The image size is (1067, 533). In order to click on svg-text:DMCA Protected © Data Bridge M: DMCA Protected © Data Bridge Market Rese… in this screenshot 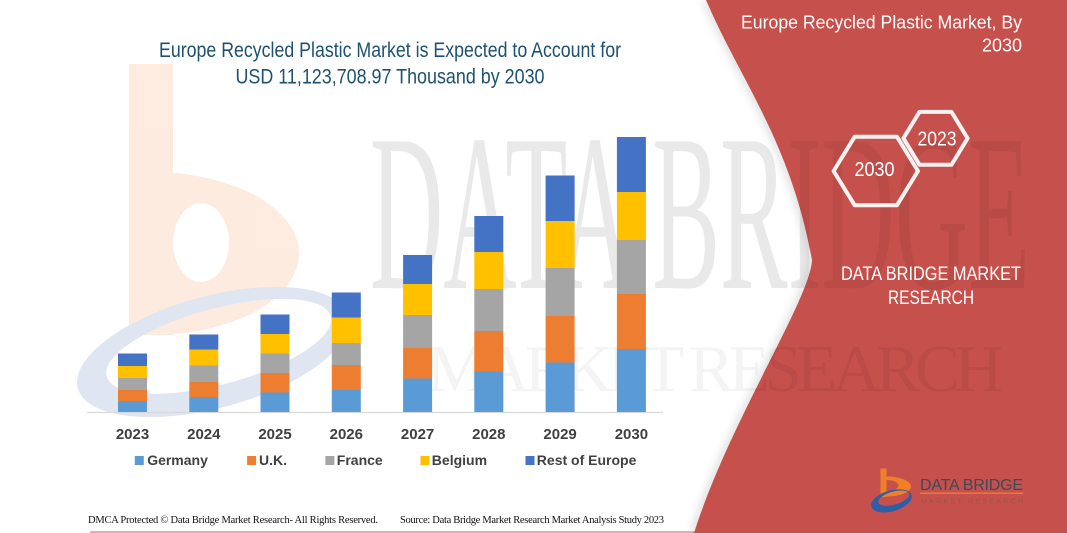, I will do `click(233, 520)`.